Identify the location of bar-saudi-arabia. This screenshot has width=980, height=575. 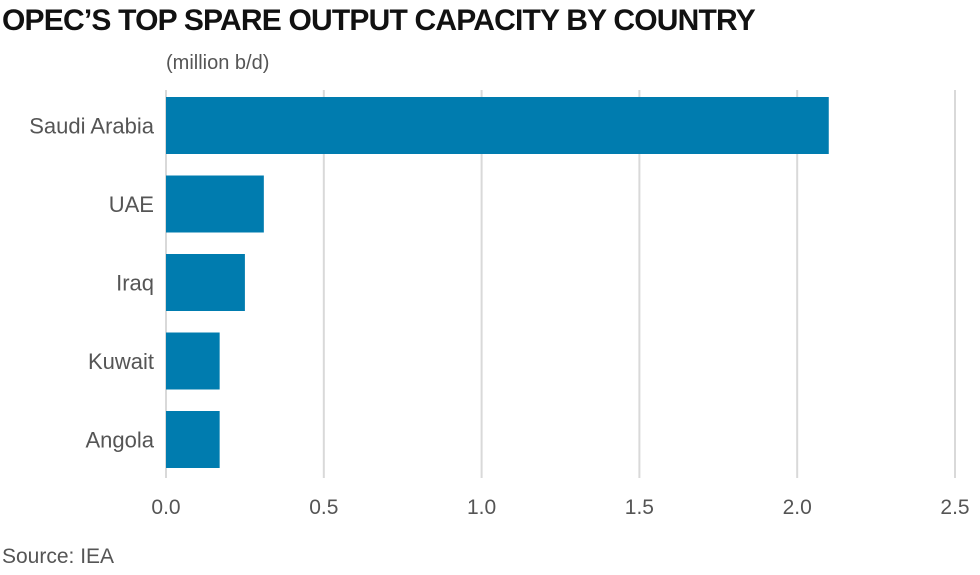
(497, 125).